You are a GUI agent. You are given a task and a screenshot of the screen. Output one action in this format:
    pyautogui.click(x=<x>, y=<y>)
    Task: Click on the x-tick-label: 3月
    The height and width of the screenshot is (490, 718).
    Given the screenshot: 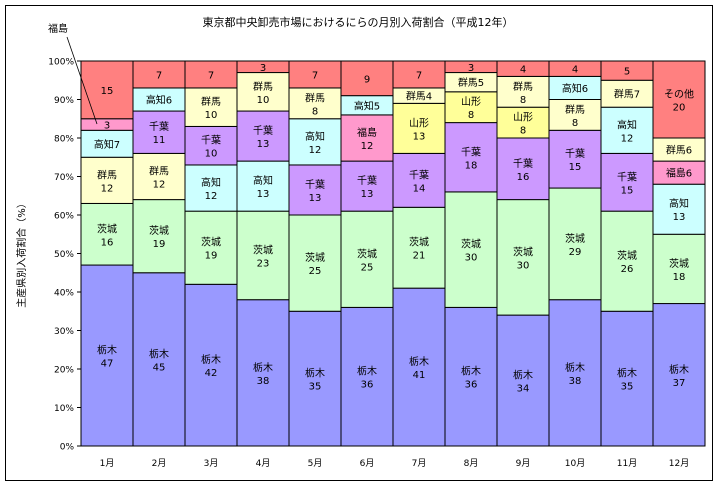 What is the action you would take?
    pyautogui.click(x=211, y=463)
    